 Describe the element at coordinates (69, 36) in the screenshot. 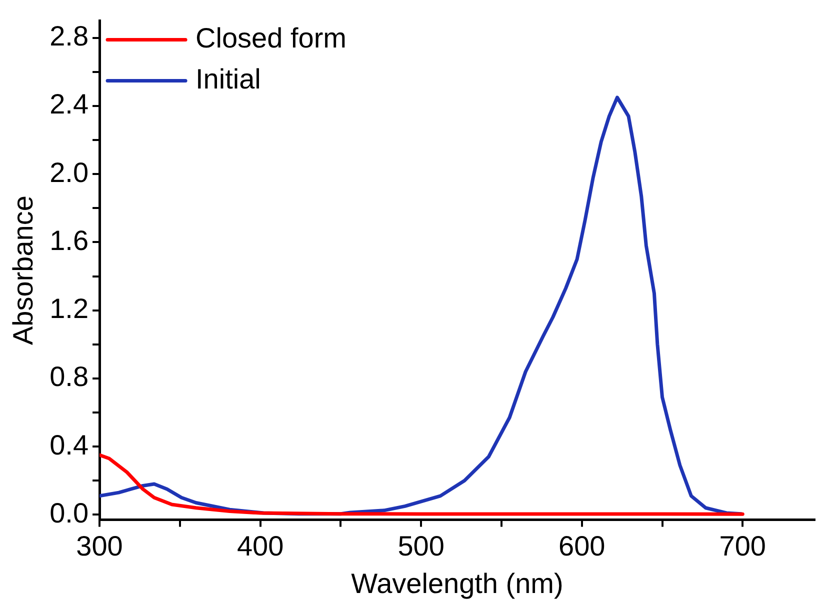

I see `y-tick-label: 2.8` at that location.